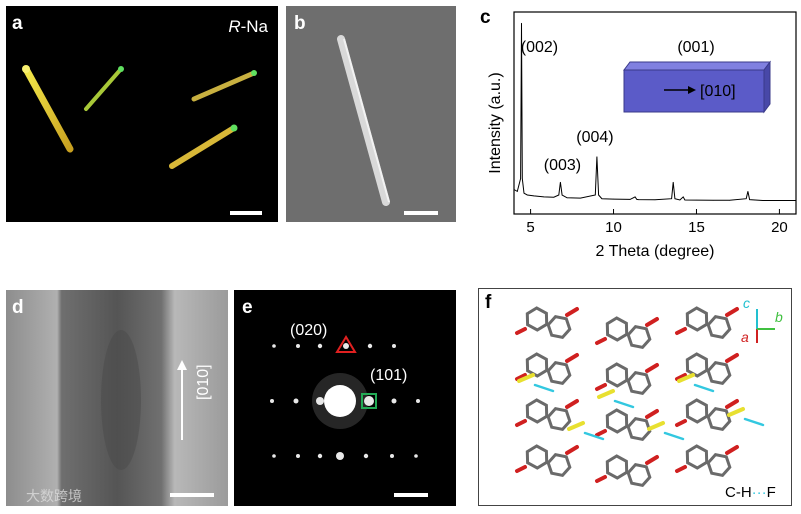 The image size is (801, 514). I want to click on panel-label-e: e, so click(247, 307).